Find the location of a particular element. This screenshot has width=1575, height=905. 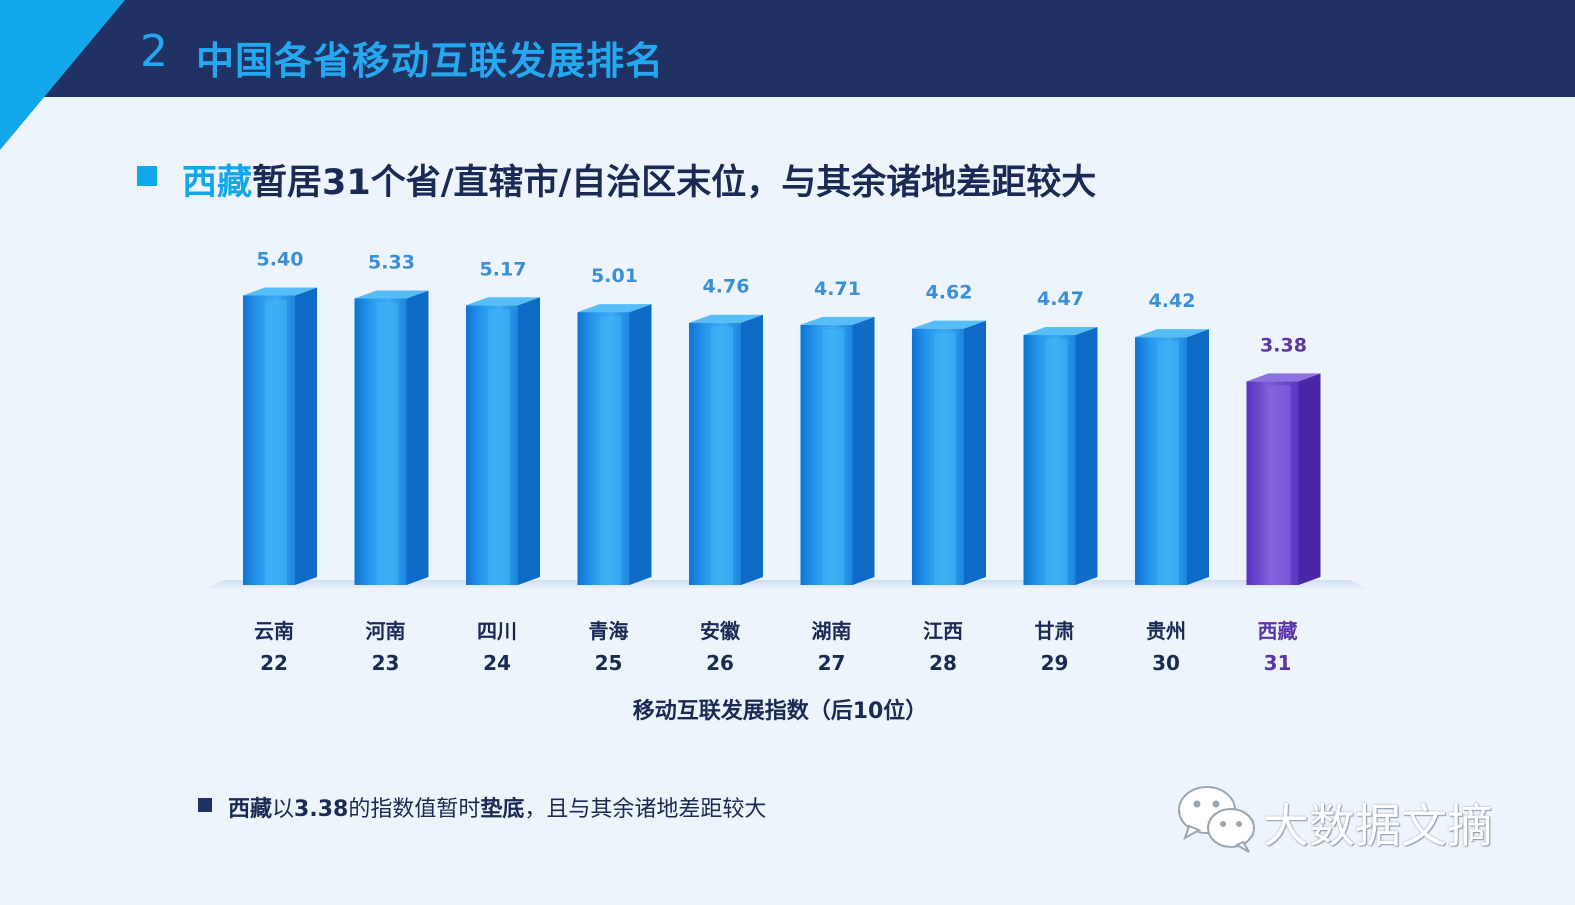

bar-value-label: 5.01 is located at coordinates (614, 276).